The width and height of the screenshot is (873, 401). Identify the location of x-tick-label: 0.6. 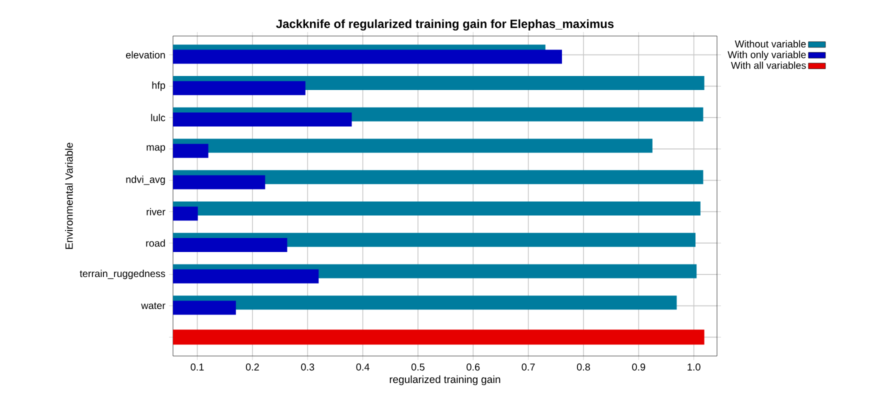
(473, 367).